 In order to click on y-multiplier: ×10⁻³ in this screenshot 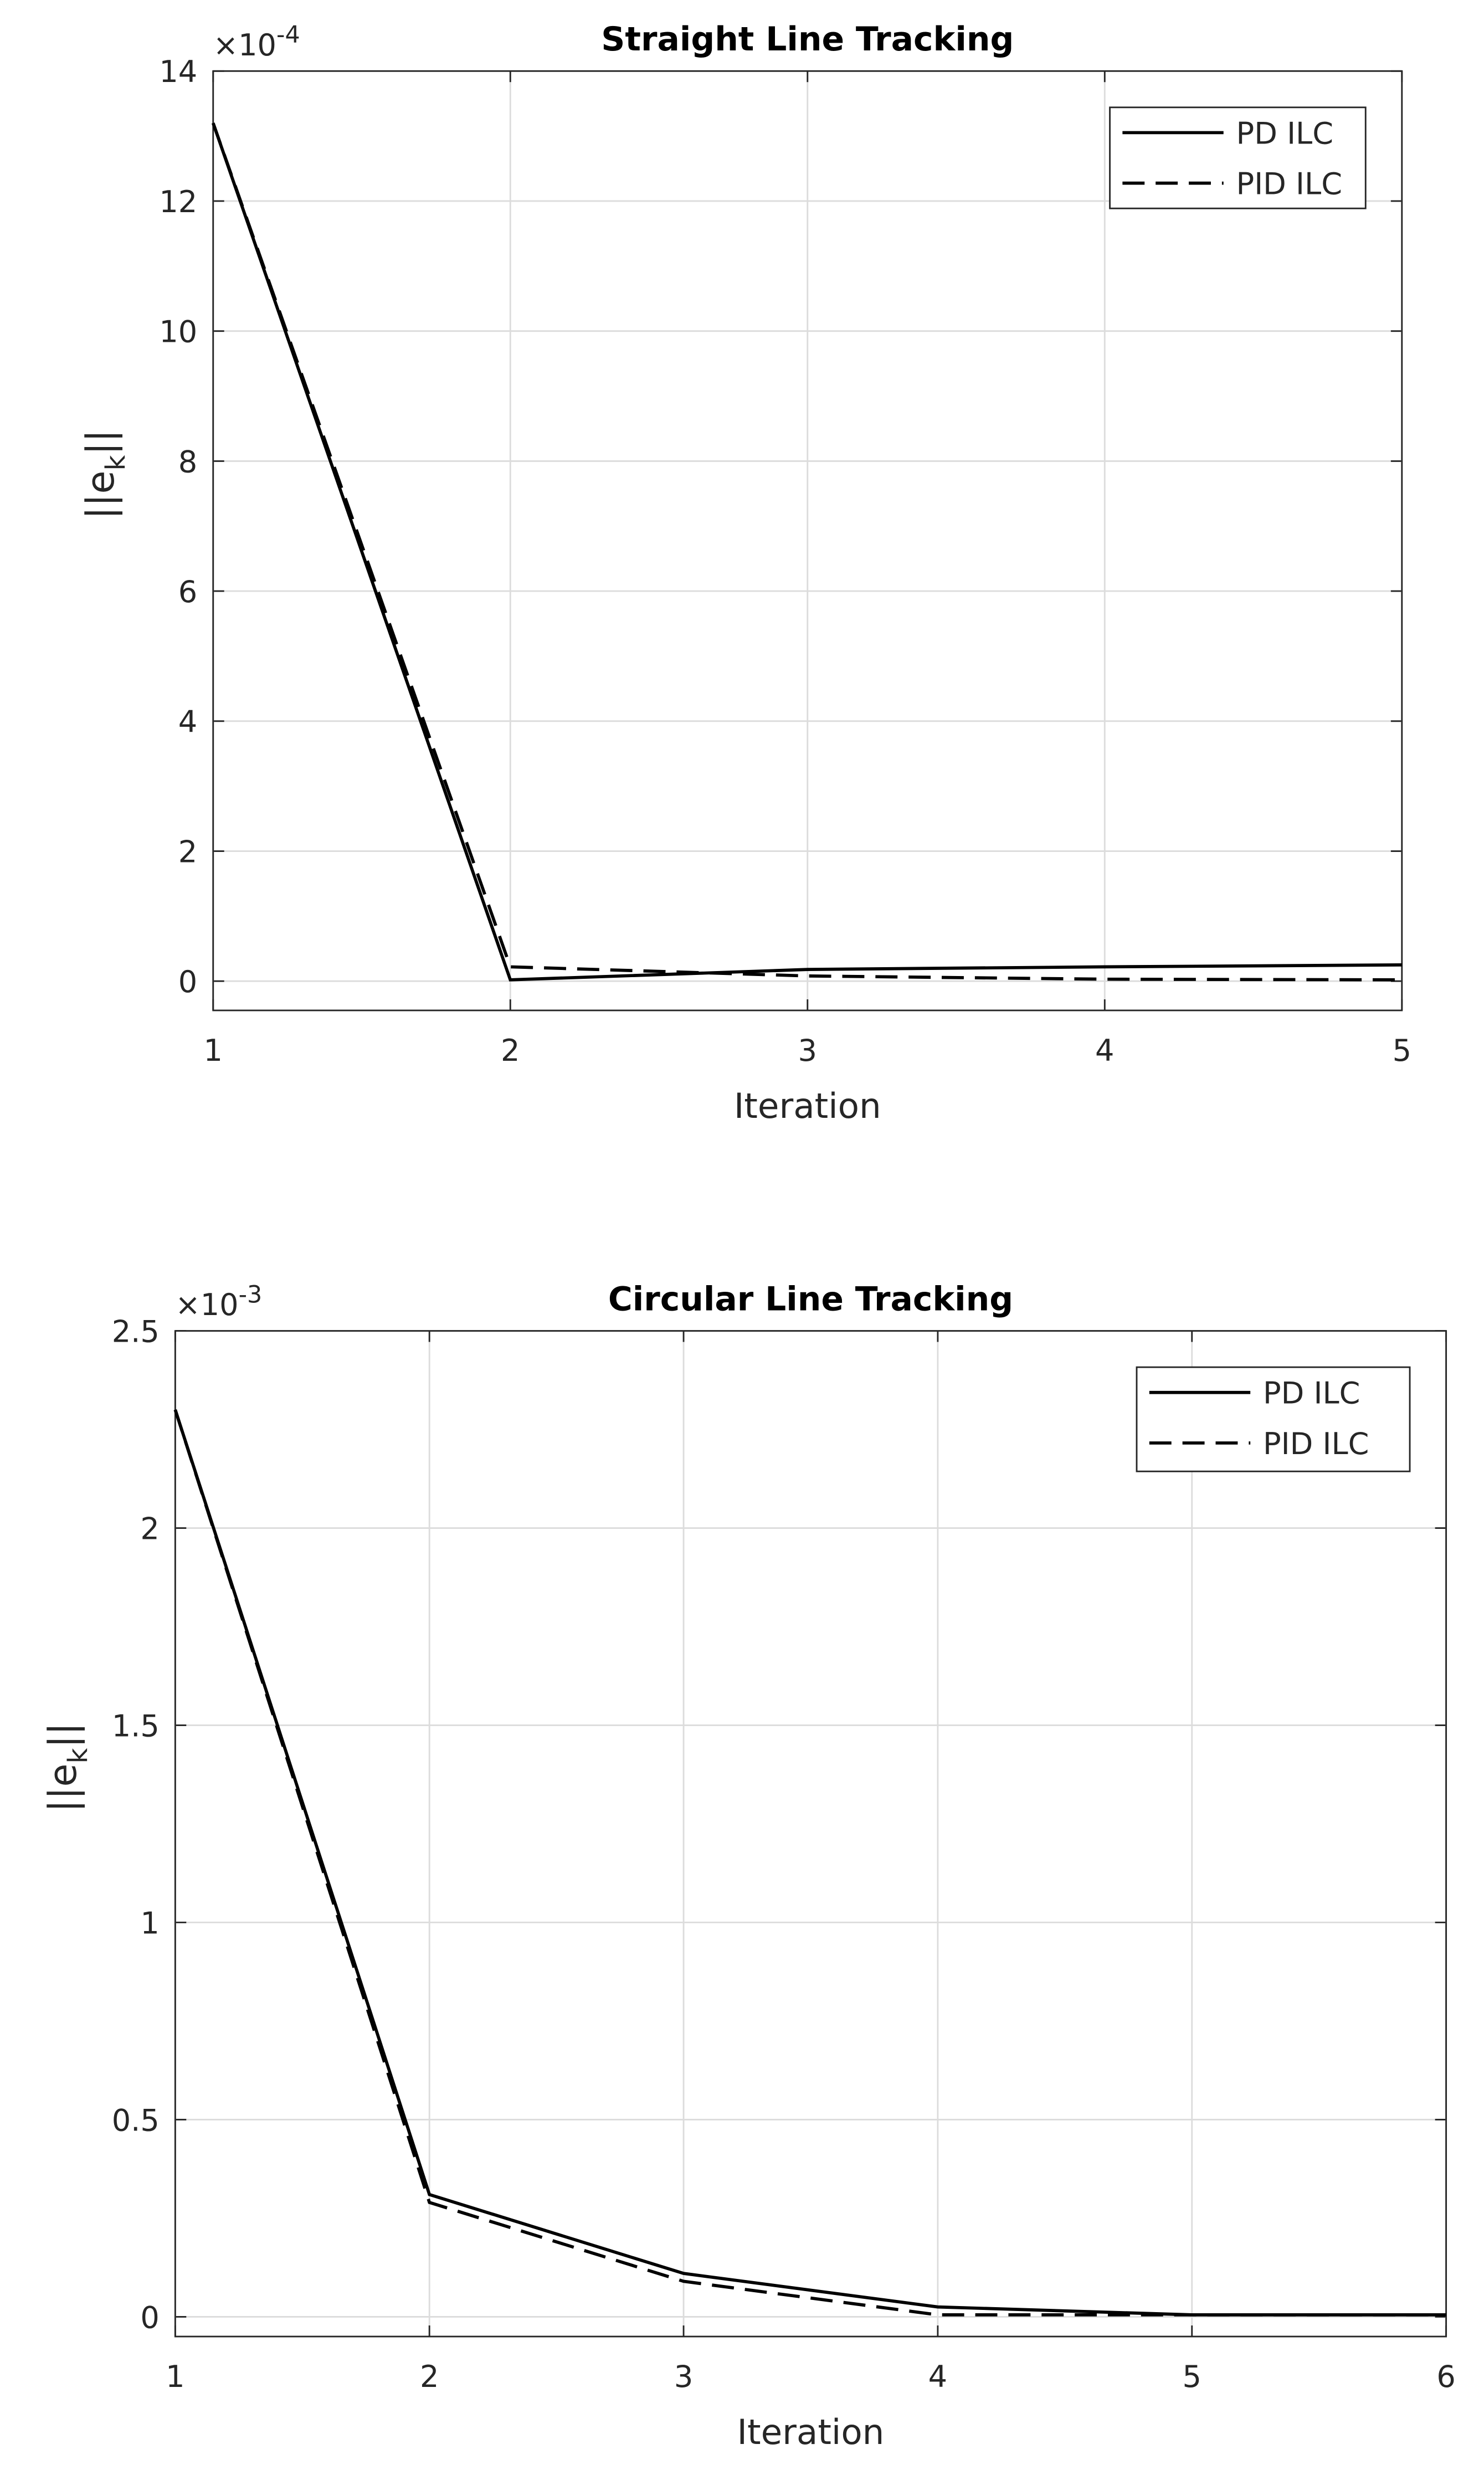, I will do `click(218, 1302)`.